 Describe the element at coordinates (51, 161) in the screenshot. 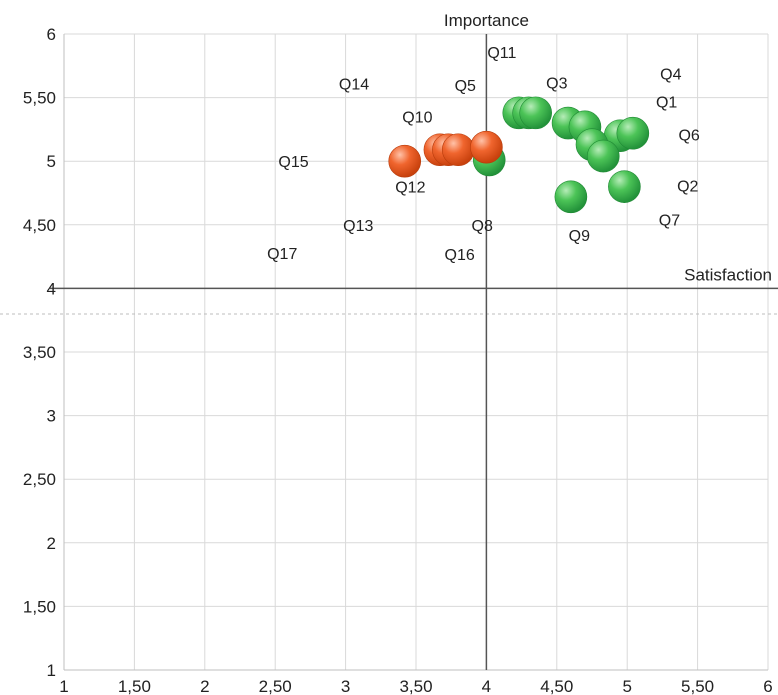

I see `y-tick-label: 5` at that location.